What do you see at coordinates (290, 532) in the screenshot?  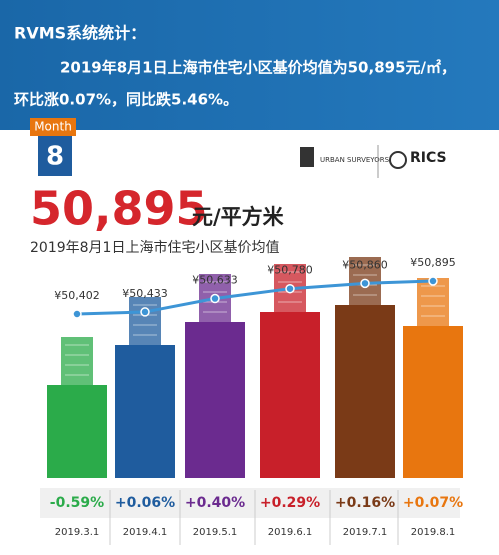 I see `x-tick-label: 2019.6.1` at bounding box center [290, 532].